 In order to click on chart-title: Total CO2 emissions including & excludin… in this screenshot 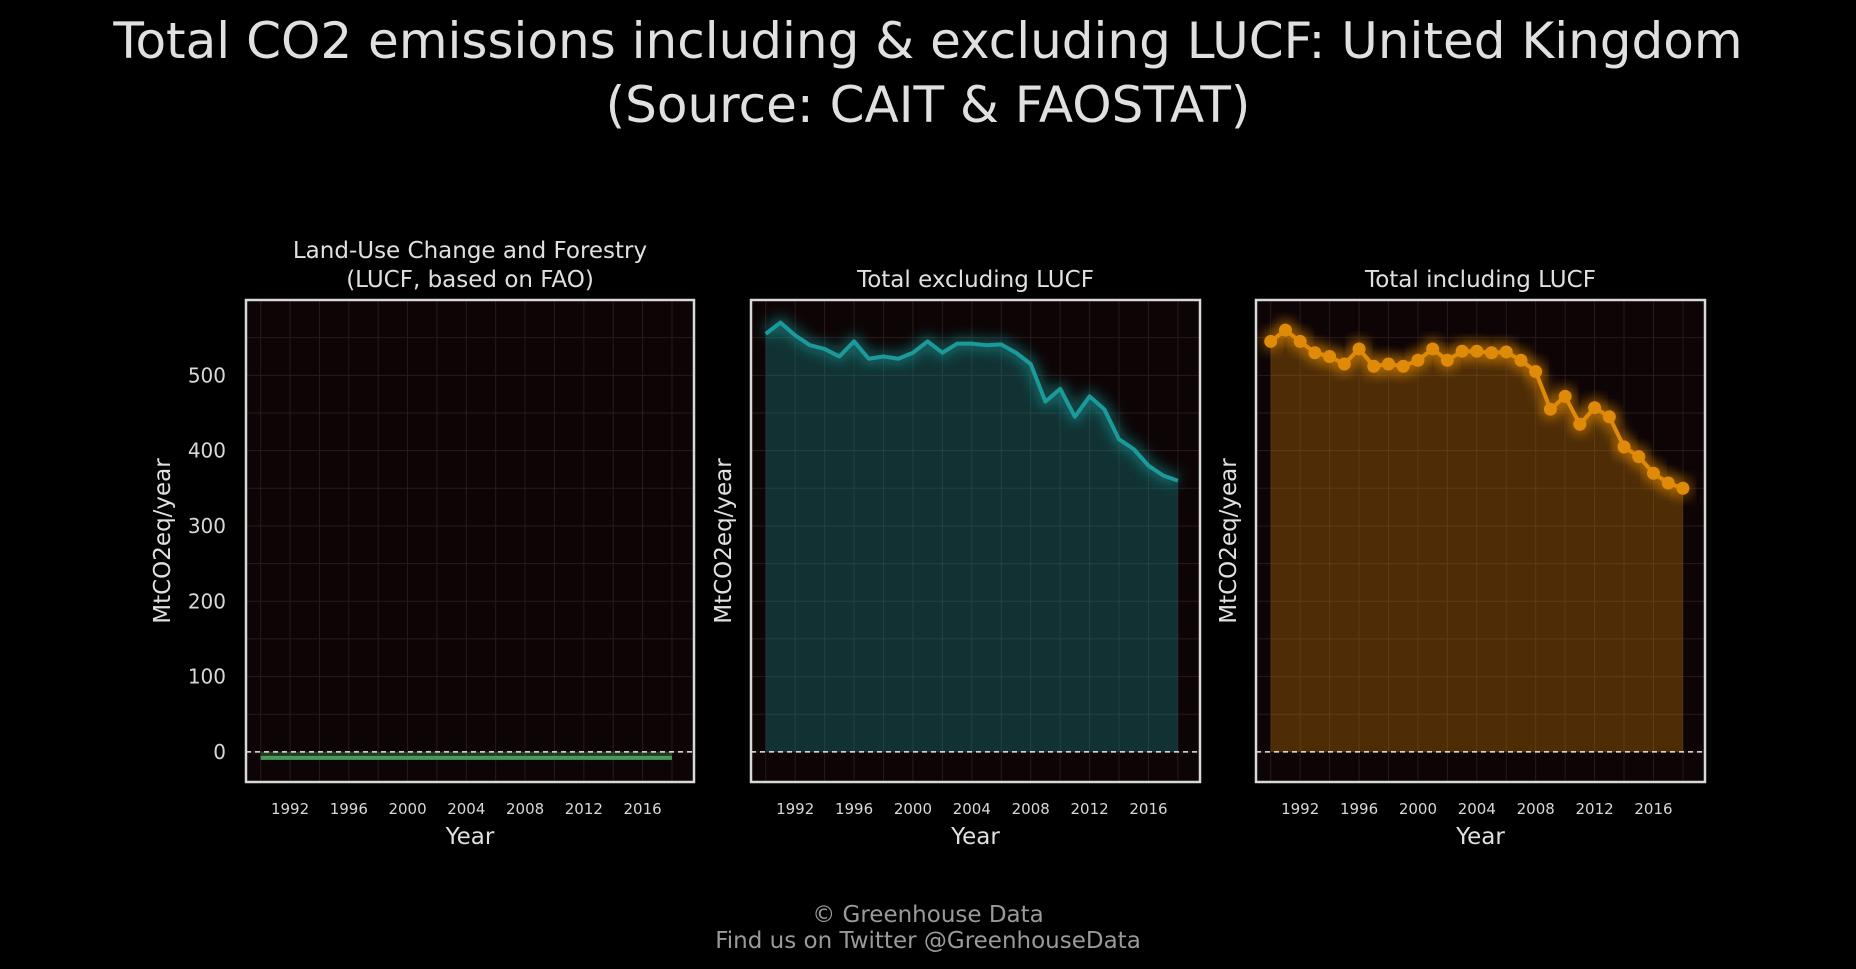, I will do `click(928, 41)`.